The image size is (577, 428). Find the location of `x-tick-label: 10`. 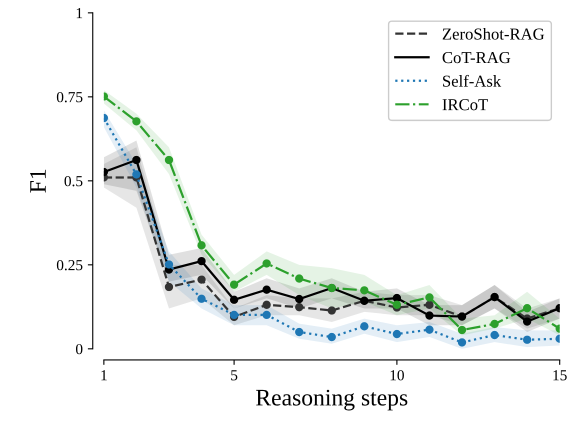

x-tick-label: 10 is located at coordinates (397, 375).